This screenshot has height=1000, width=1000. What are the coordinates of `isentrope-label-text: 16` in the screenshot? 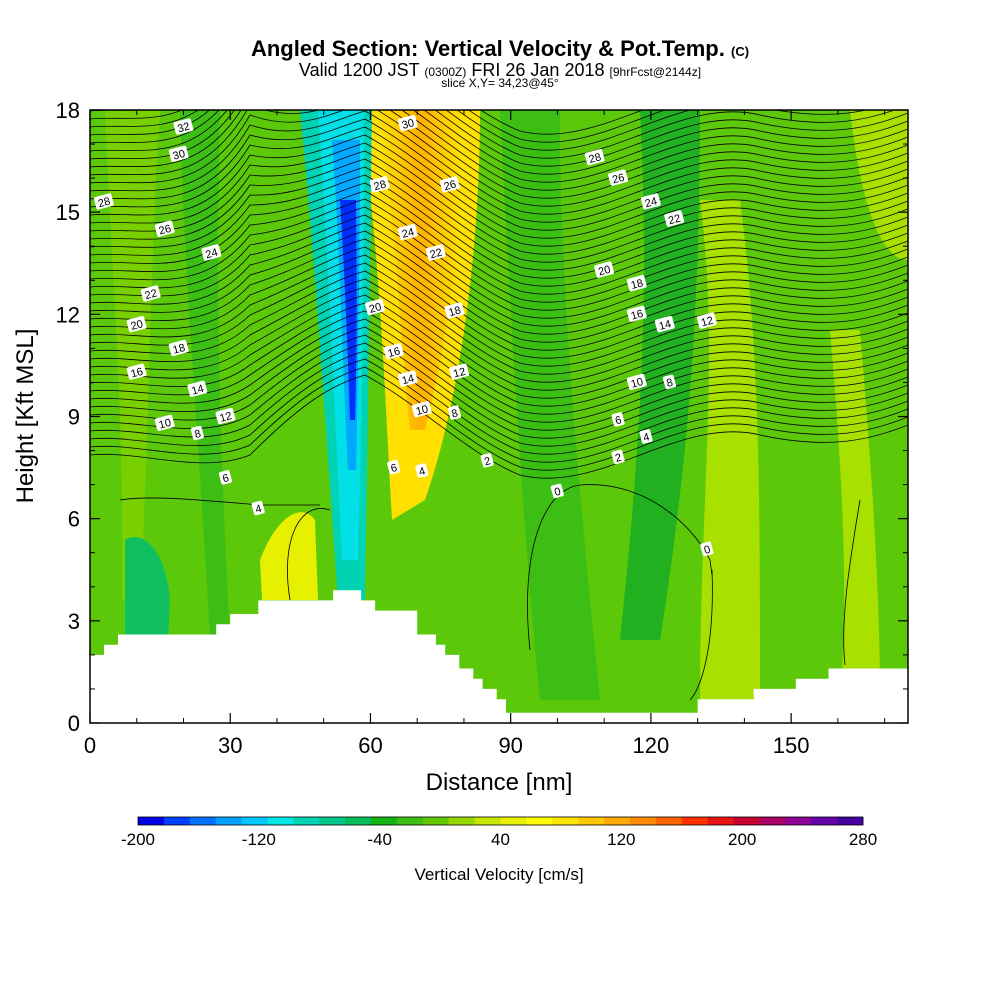 It's located at (136, 373).